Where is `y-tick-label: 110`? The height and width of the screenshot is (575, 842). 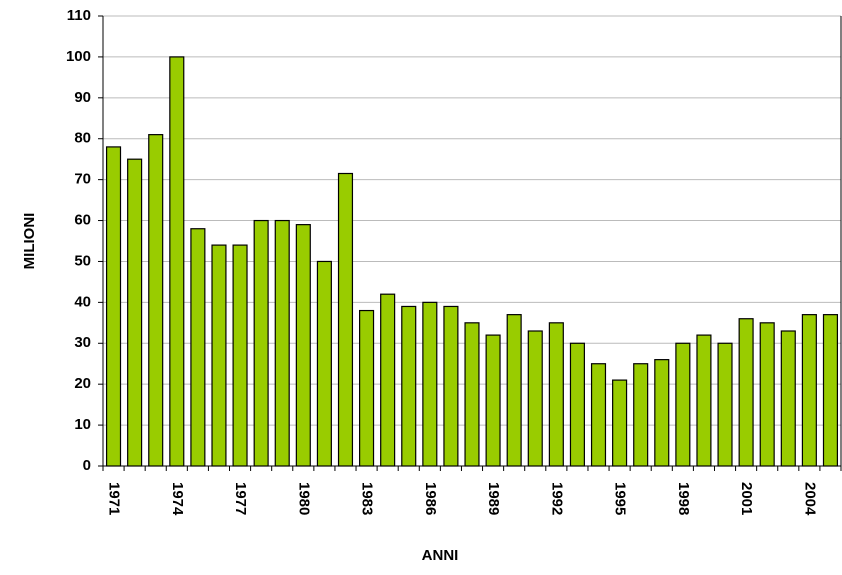
y-tick-label: 110 is located at coordinates (79, 15).